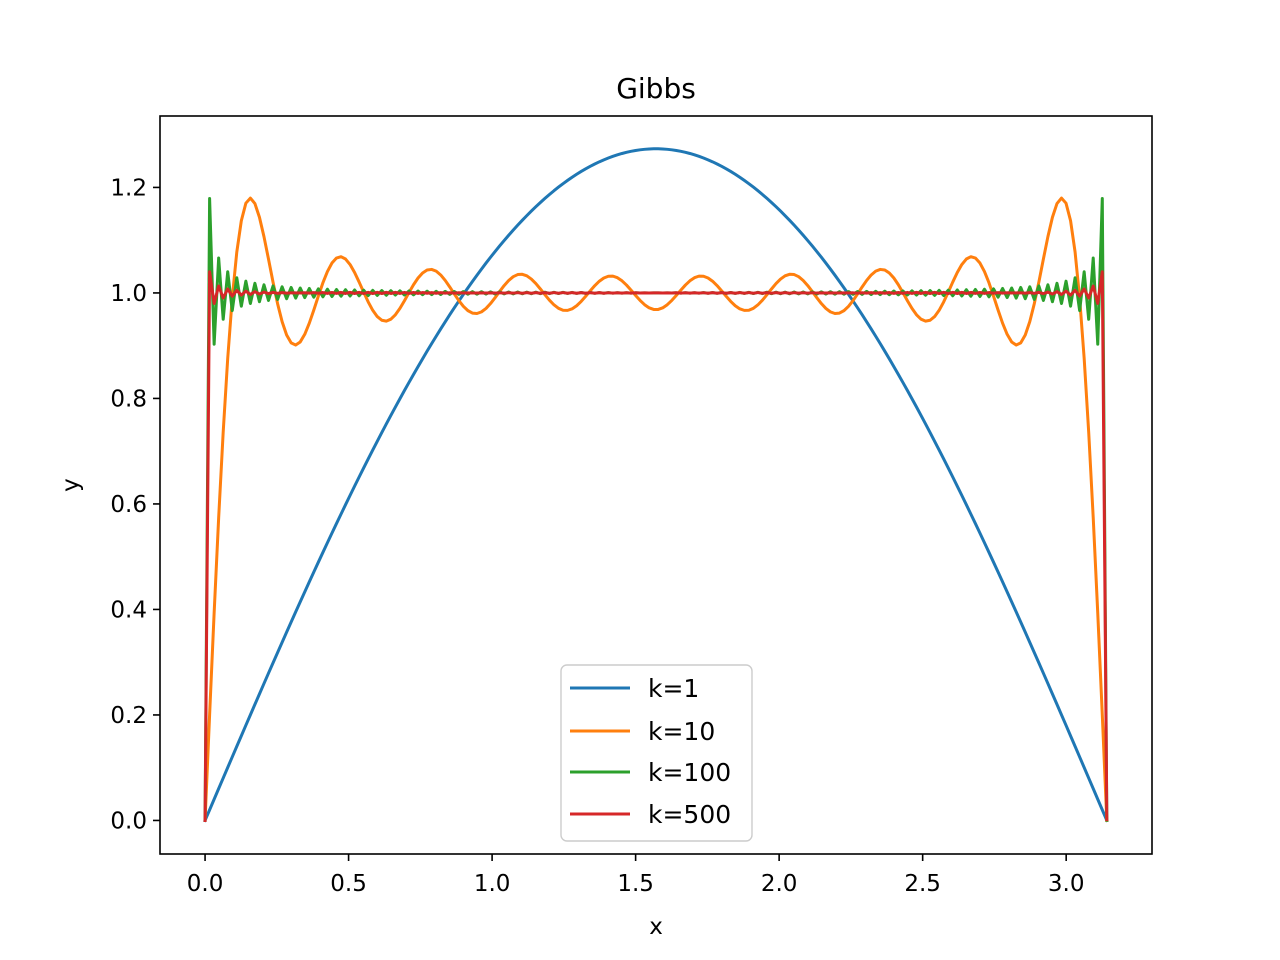 This screenshot has height=960, width=1280. Describe the element at coordinates (681, 731) in the screenshot. I see `legend-label: k=10` at that location.